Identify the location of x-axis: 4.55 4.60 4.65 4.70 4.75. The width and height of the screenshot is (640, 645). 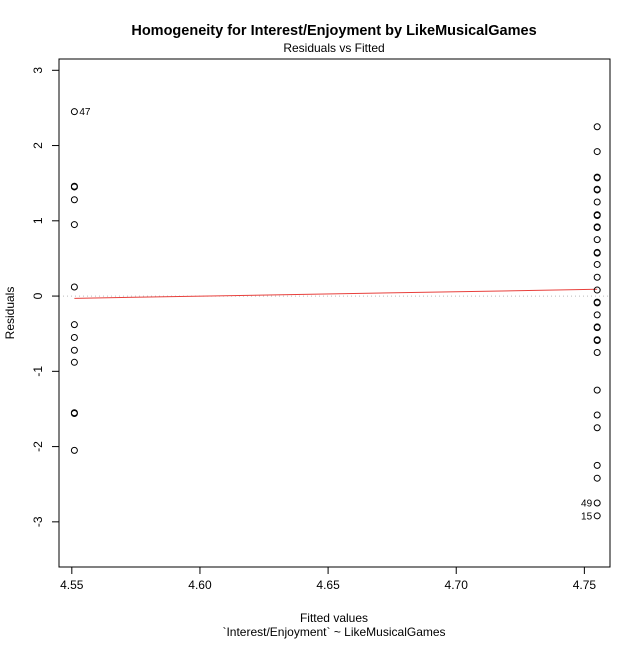
(328, 579).